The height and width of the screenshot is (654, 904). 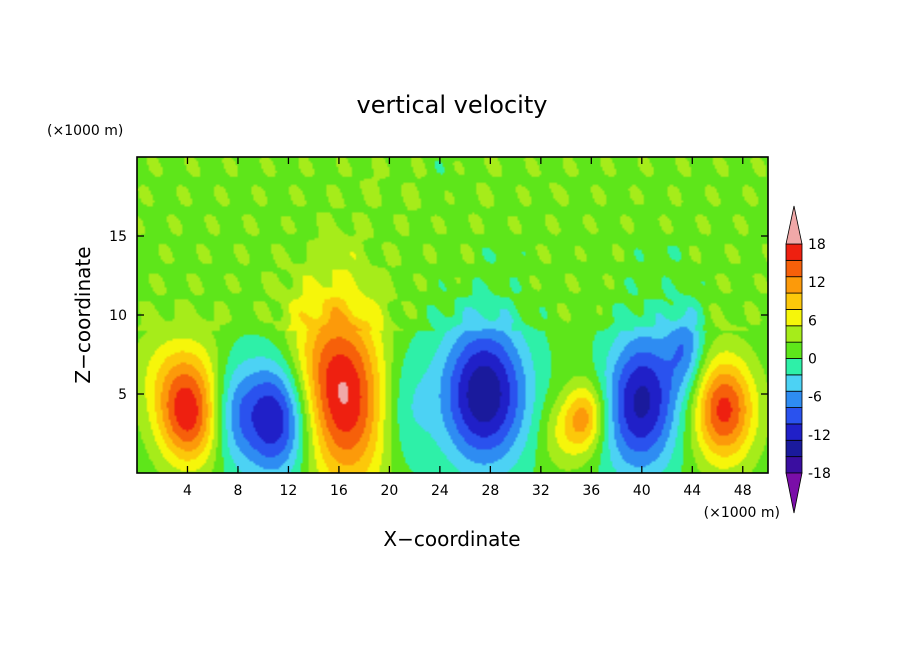 What do you see at coordinates (815, 398) in the screenshot?
I see `colorbar-label: -6` at bounding box center [815, 398].